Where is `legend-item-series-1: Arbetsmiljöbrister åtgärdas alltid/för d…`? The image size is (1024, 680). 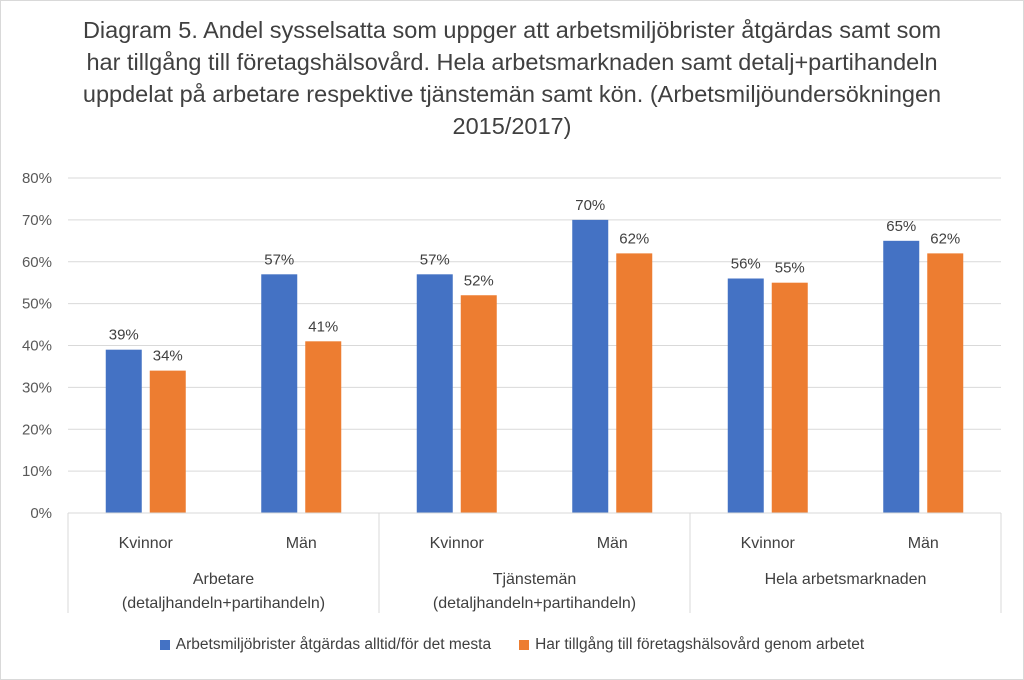
legend-item-series-1: Arbetsmiljöbrister åtgärdas alltid/för d… is located at coordinates (325, 645).